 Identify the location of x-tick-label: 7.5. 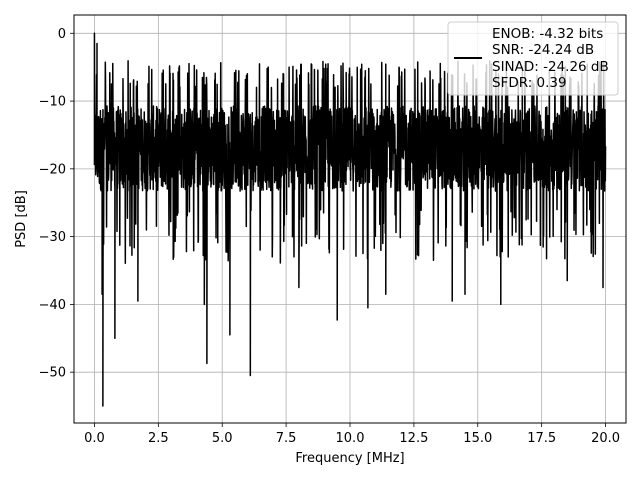
(286, 438).